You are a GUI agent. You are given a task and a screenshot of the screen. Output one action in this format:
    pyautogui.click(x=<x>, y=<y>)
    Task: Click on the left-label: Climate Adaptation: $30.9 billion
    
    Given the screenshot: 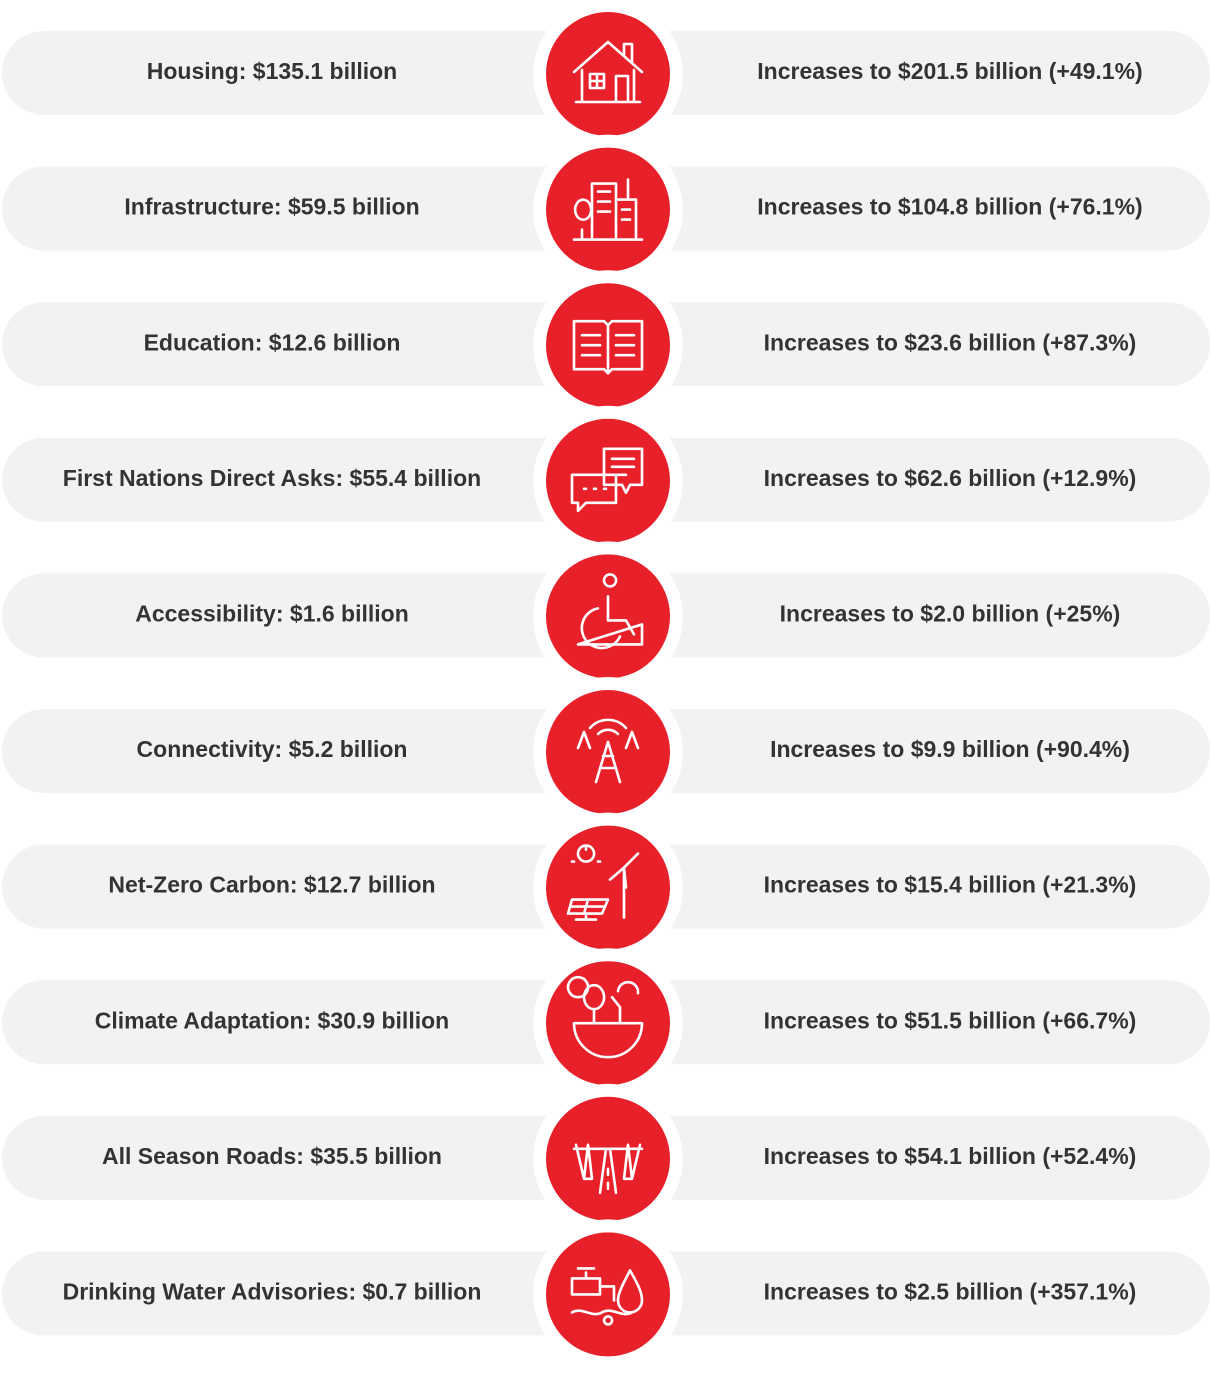 What is the action you would take?
    pyautogui.click(x=272, y=1020)
    